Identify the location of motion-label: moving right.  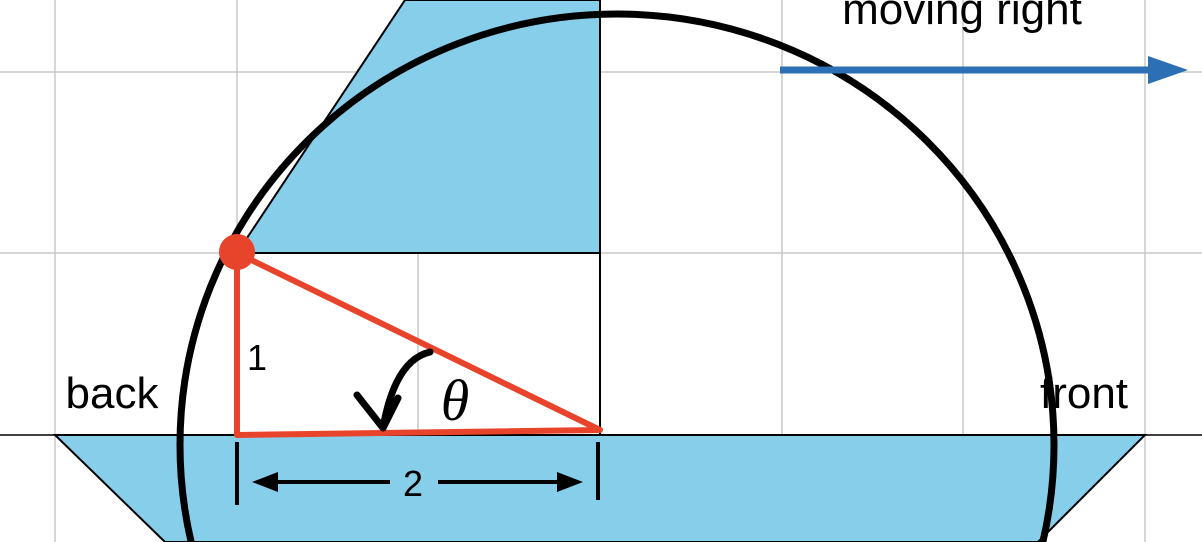
(962, 17).